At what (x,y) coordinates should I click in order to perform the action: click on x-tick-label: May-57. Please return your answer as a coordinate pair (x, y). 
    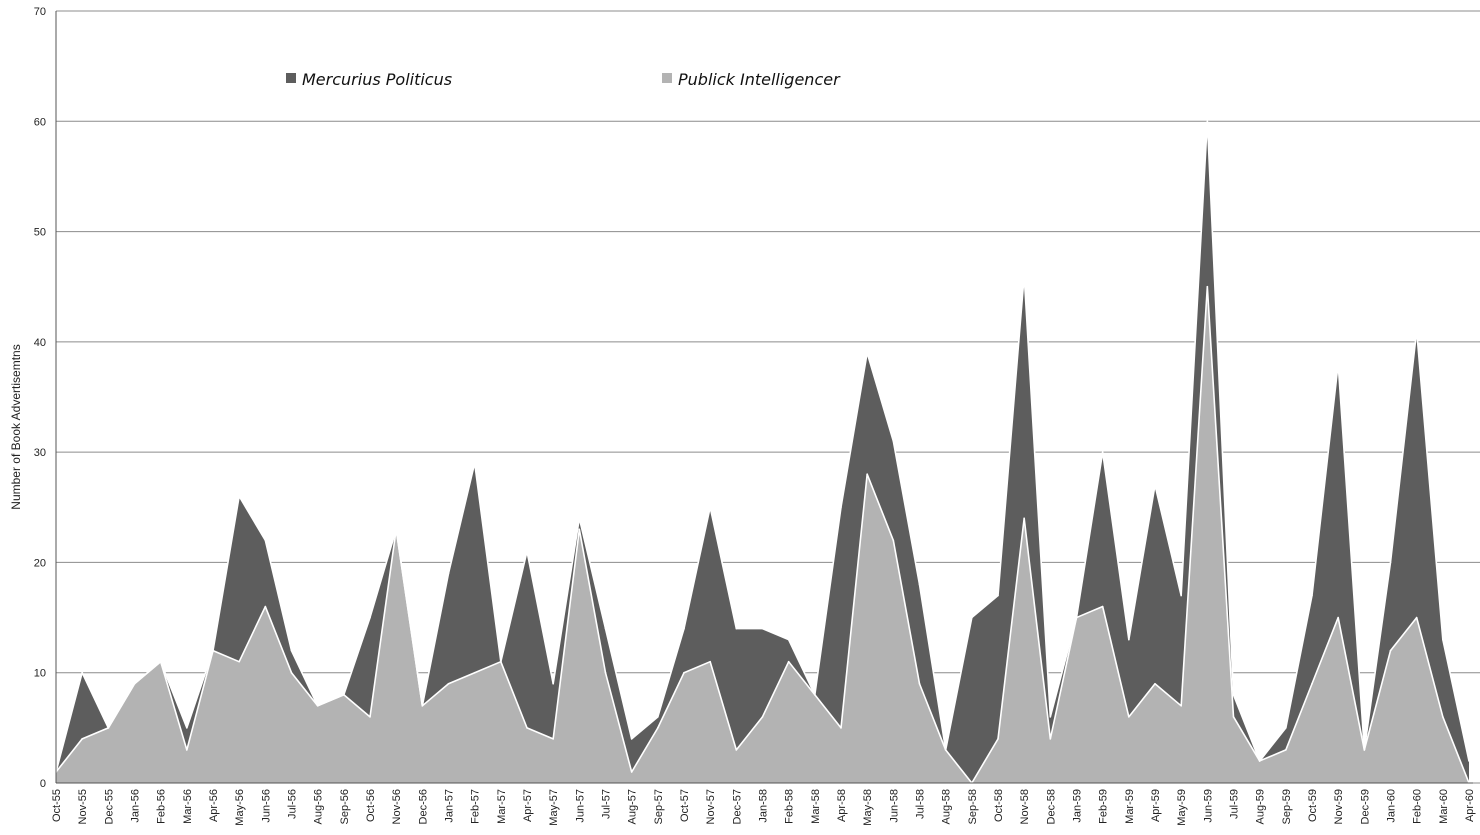
    Looking at the image, I should click on (554, 807).